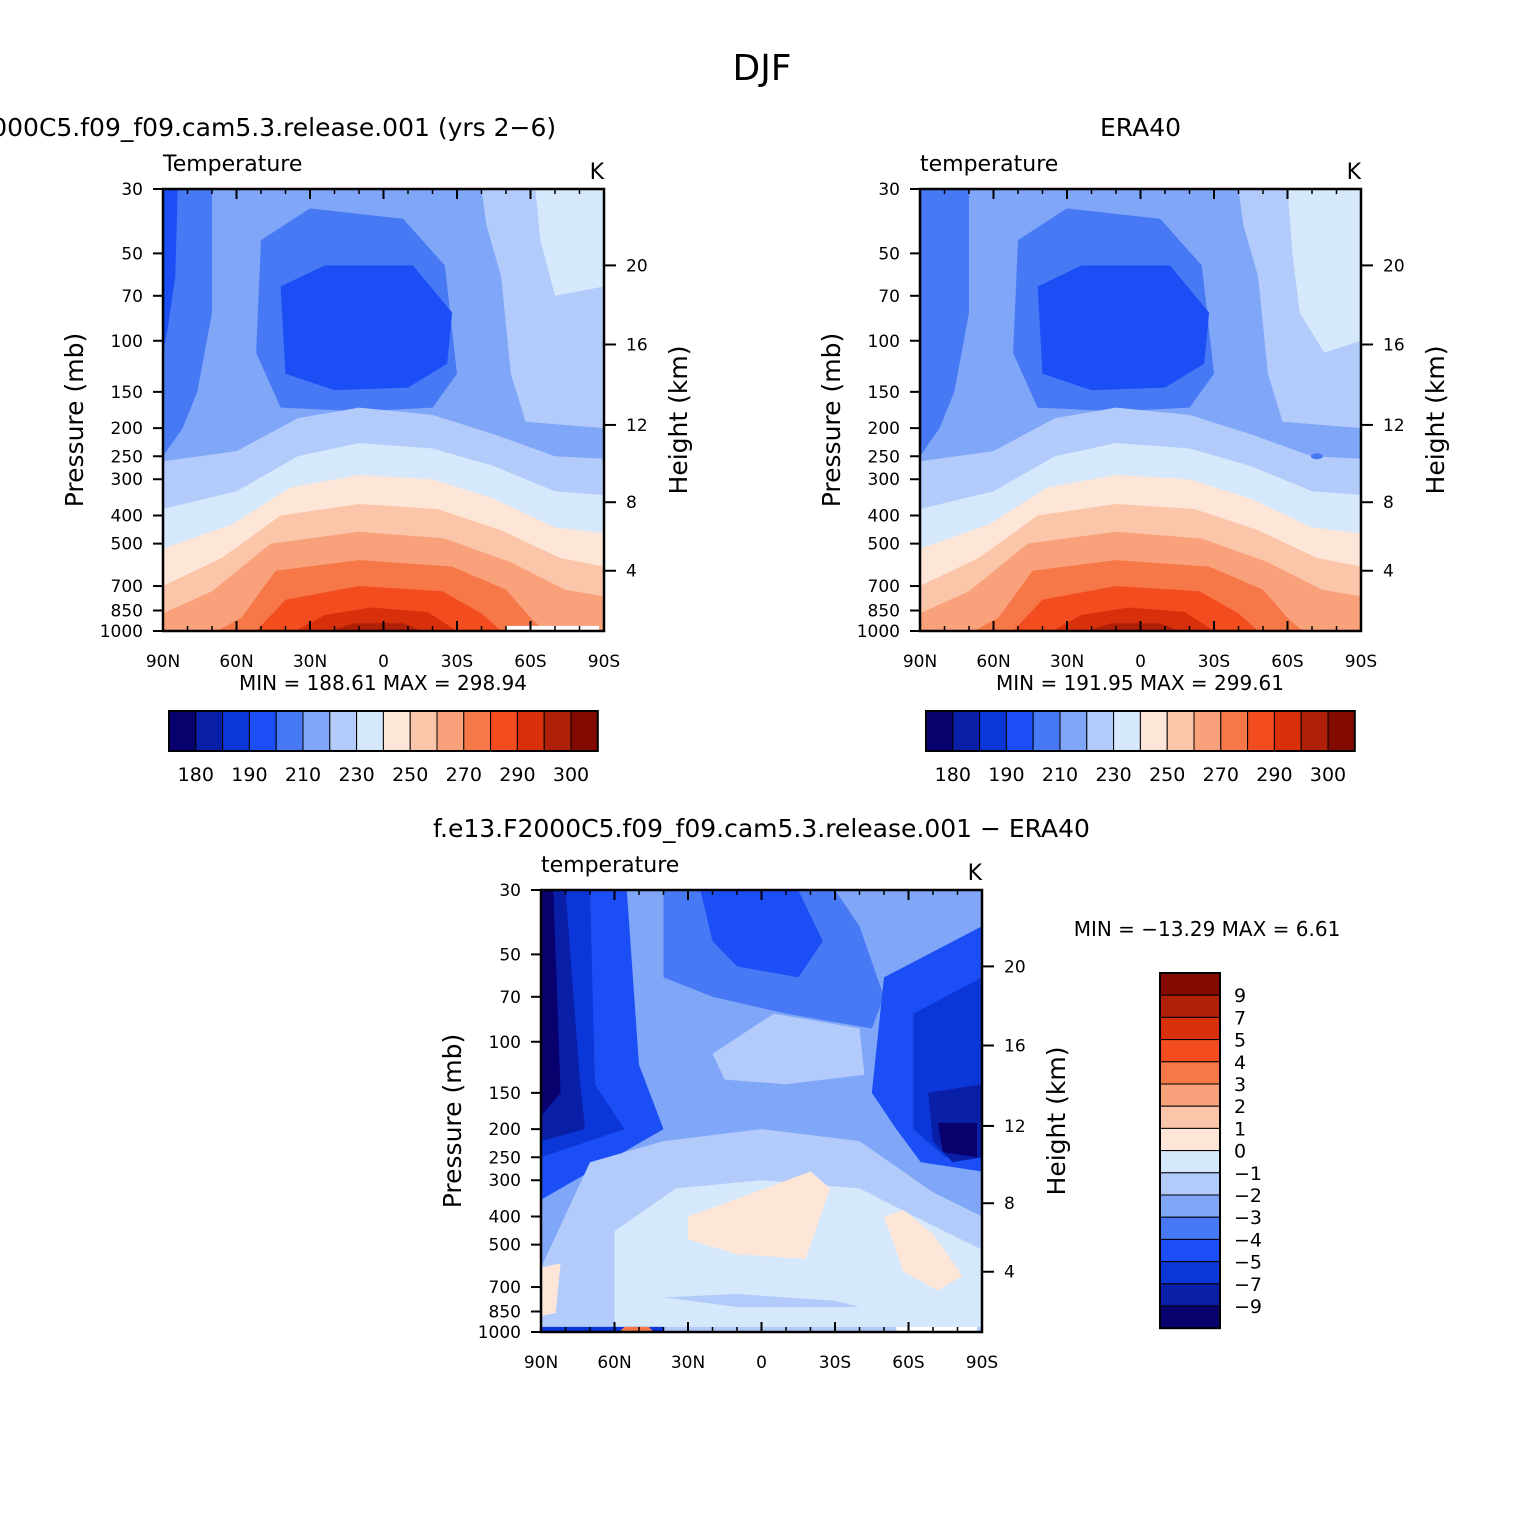 Image resolution: width=1524 pixels, height=1528 pixels. What do you see at coordinates (1240, 1041) in the screenshot?
I see `colorbar-label: 5` at bounding box center [1240, 1041].